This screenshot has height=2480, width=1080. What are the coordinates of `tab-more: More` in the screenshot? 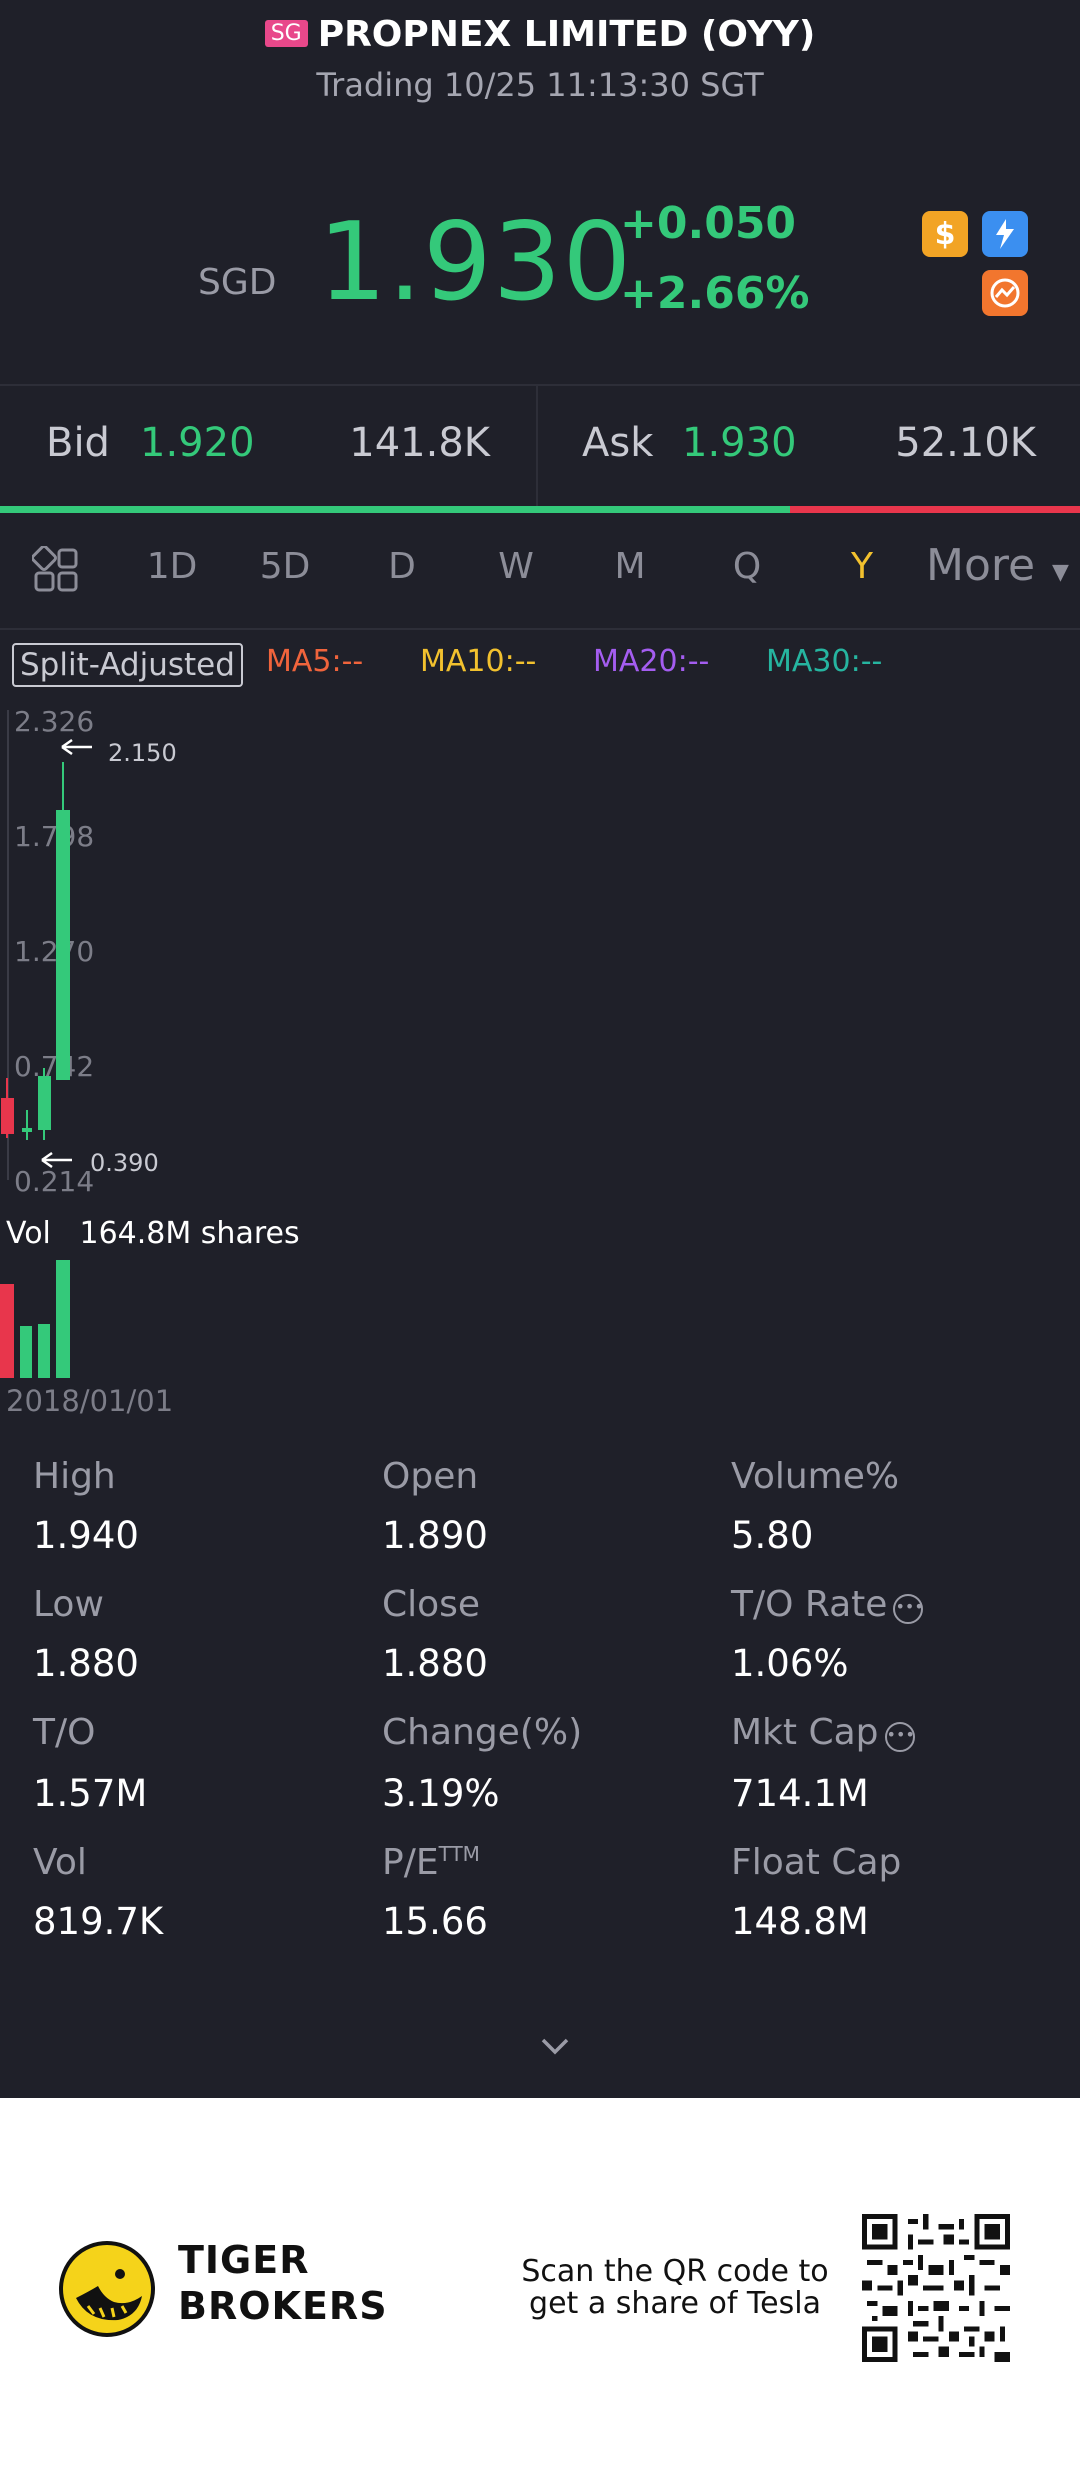 It's located at (981, 565).